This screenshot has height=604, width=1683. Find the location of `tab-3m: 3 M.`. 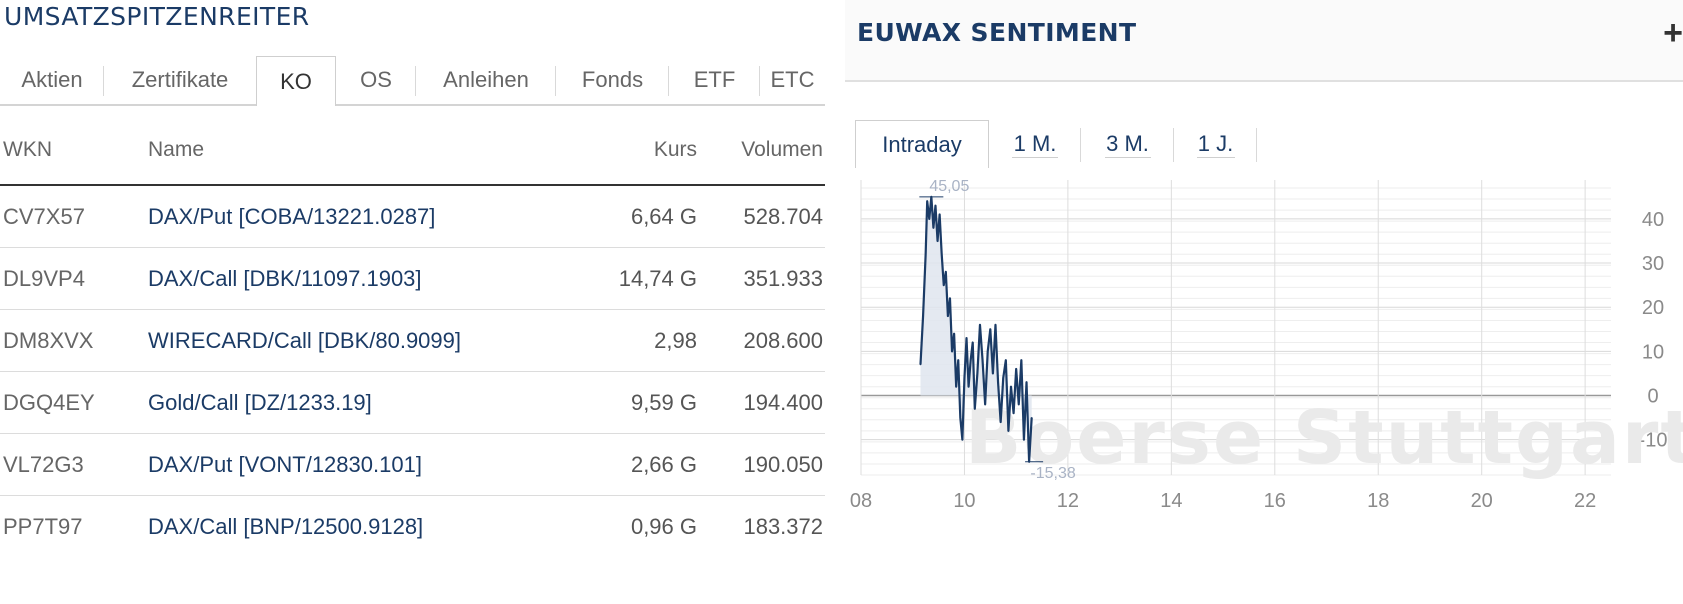

tab-3m: 3 M. is located at coordinates (1127, 144).